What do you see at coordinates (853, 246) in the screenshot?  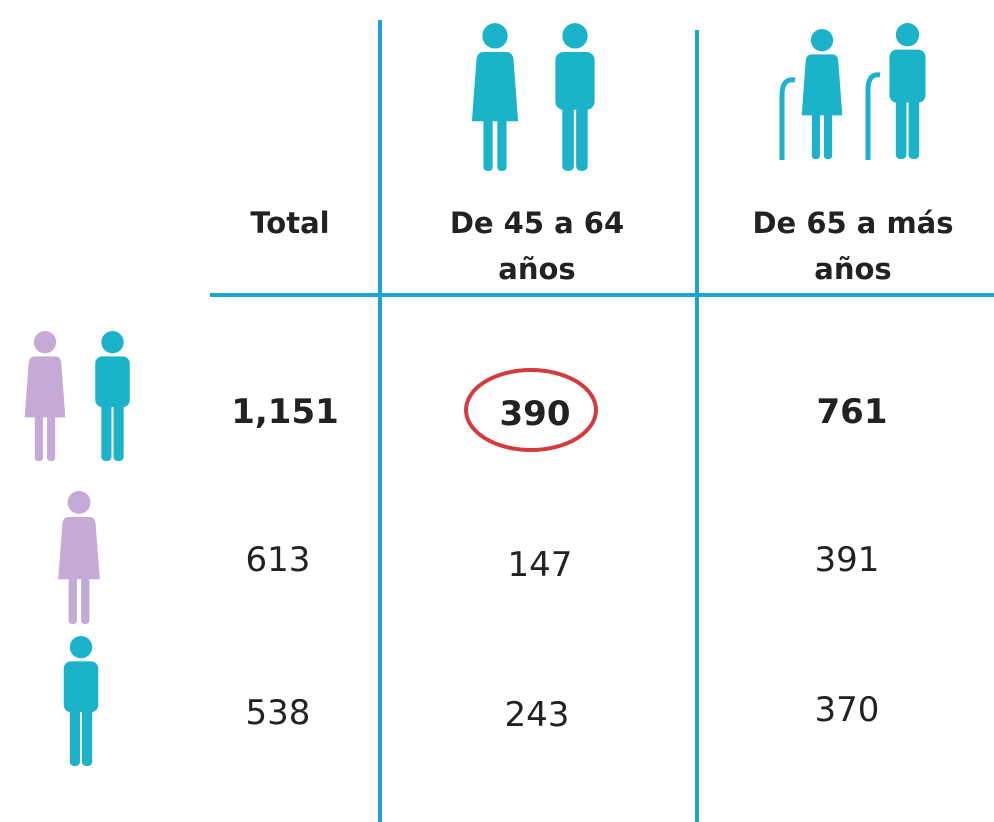 I see `header: De 65 a más años` at bounding box center [853, 246].